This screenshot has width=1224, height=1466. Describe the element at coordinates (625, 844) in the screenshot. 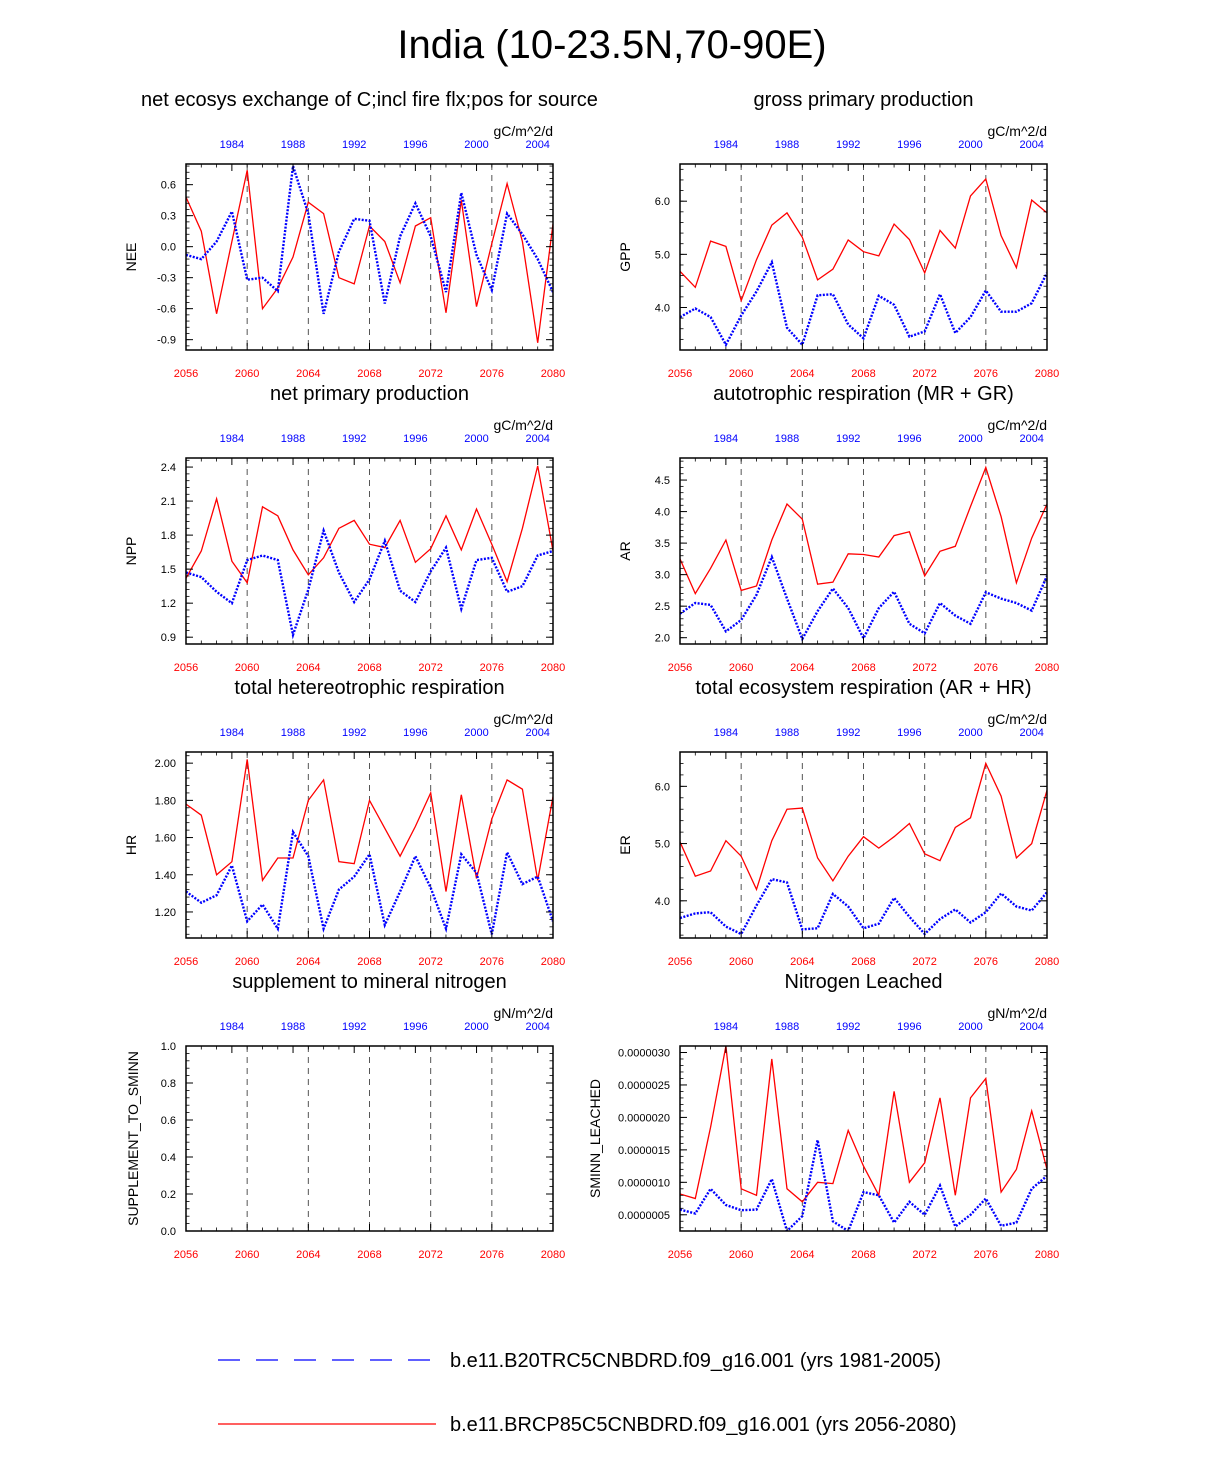

I see `y-axis-label: ER` at that location.